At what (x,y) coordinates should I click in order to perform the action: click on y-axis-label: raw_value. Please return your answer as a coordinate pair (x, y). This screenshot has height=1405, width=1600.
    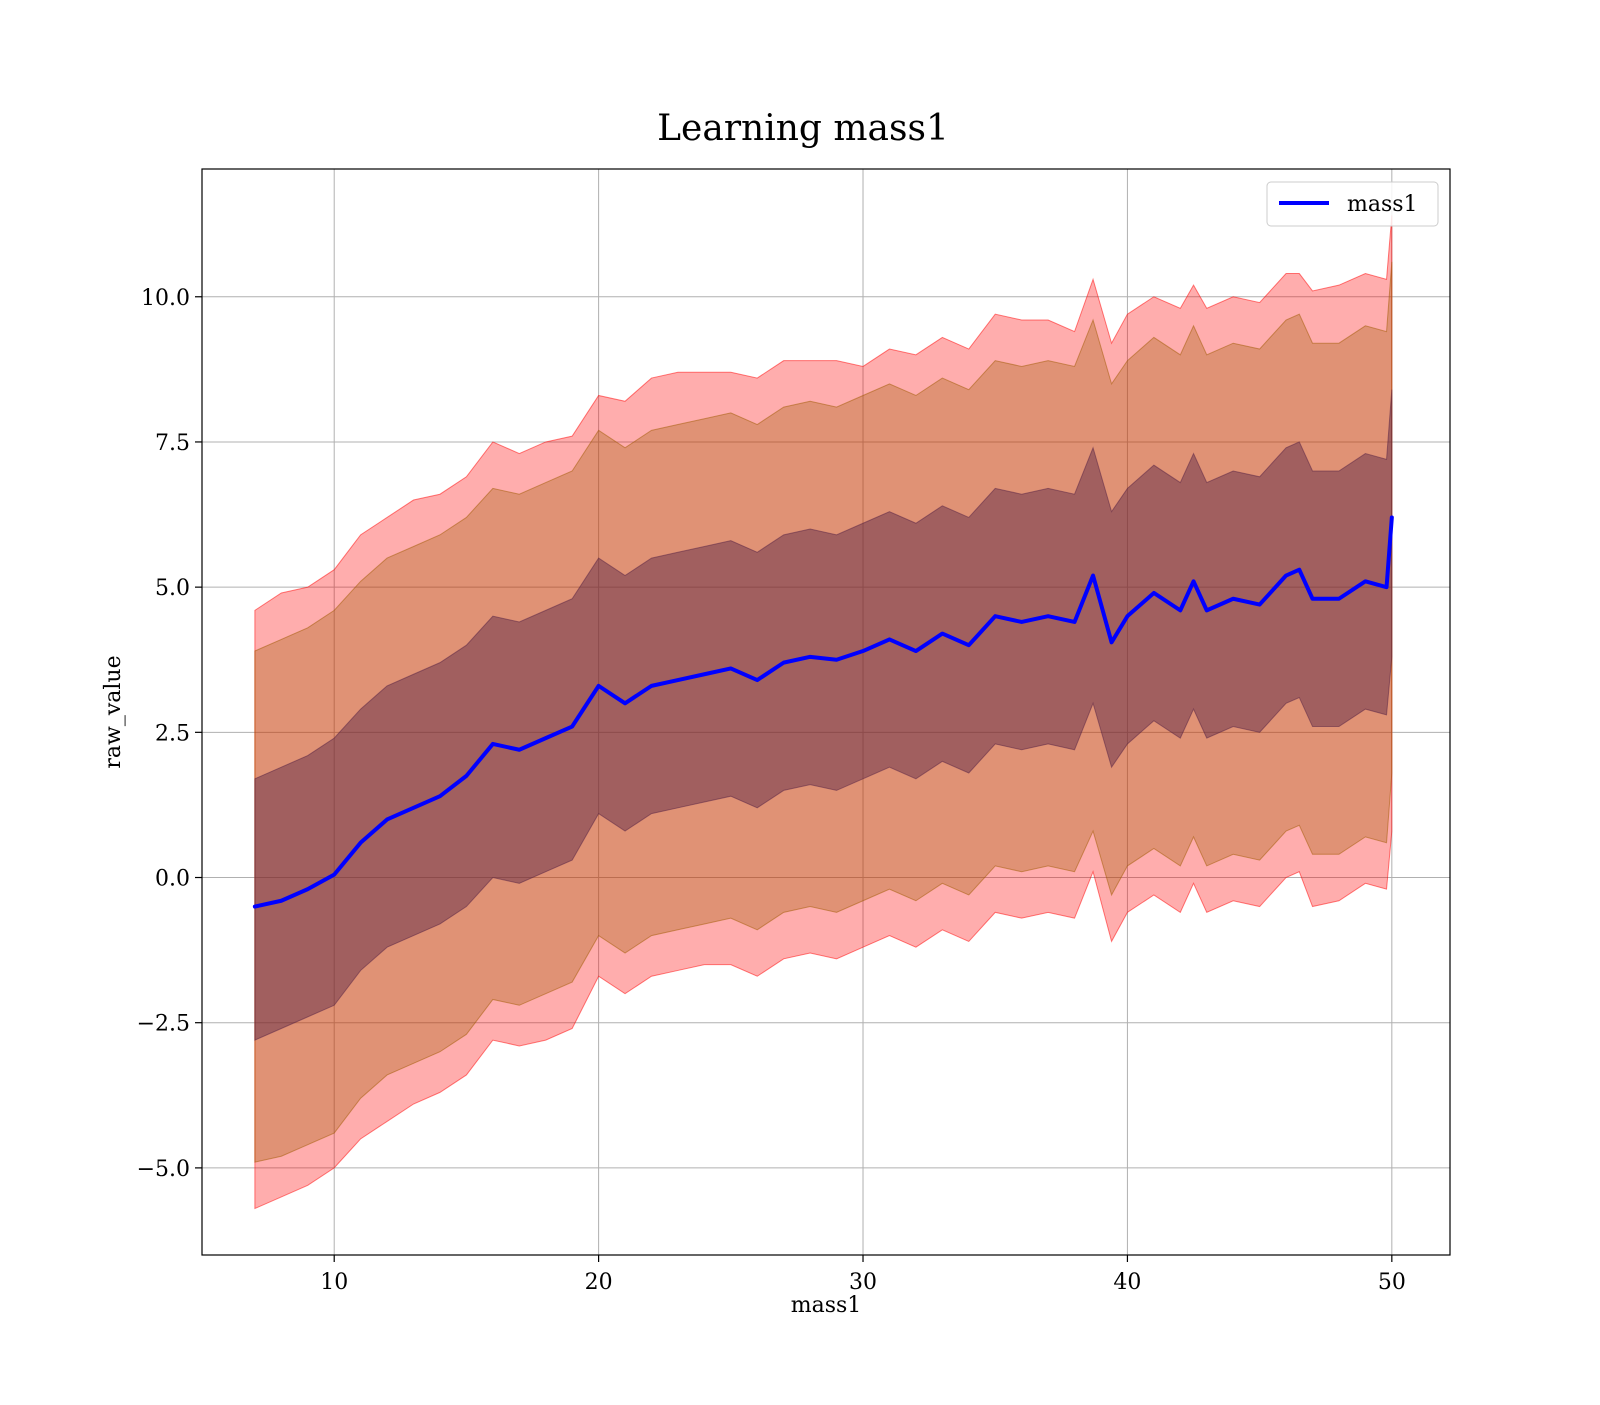
    Looking at the image, I should click on (113, 711).